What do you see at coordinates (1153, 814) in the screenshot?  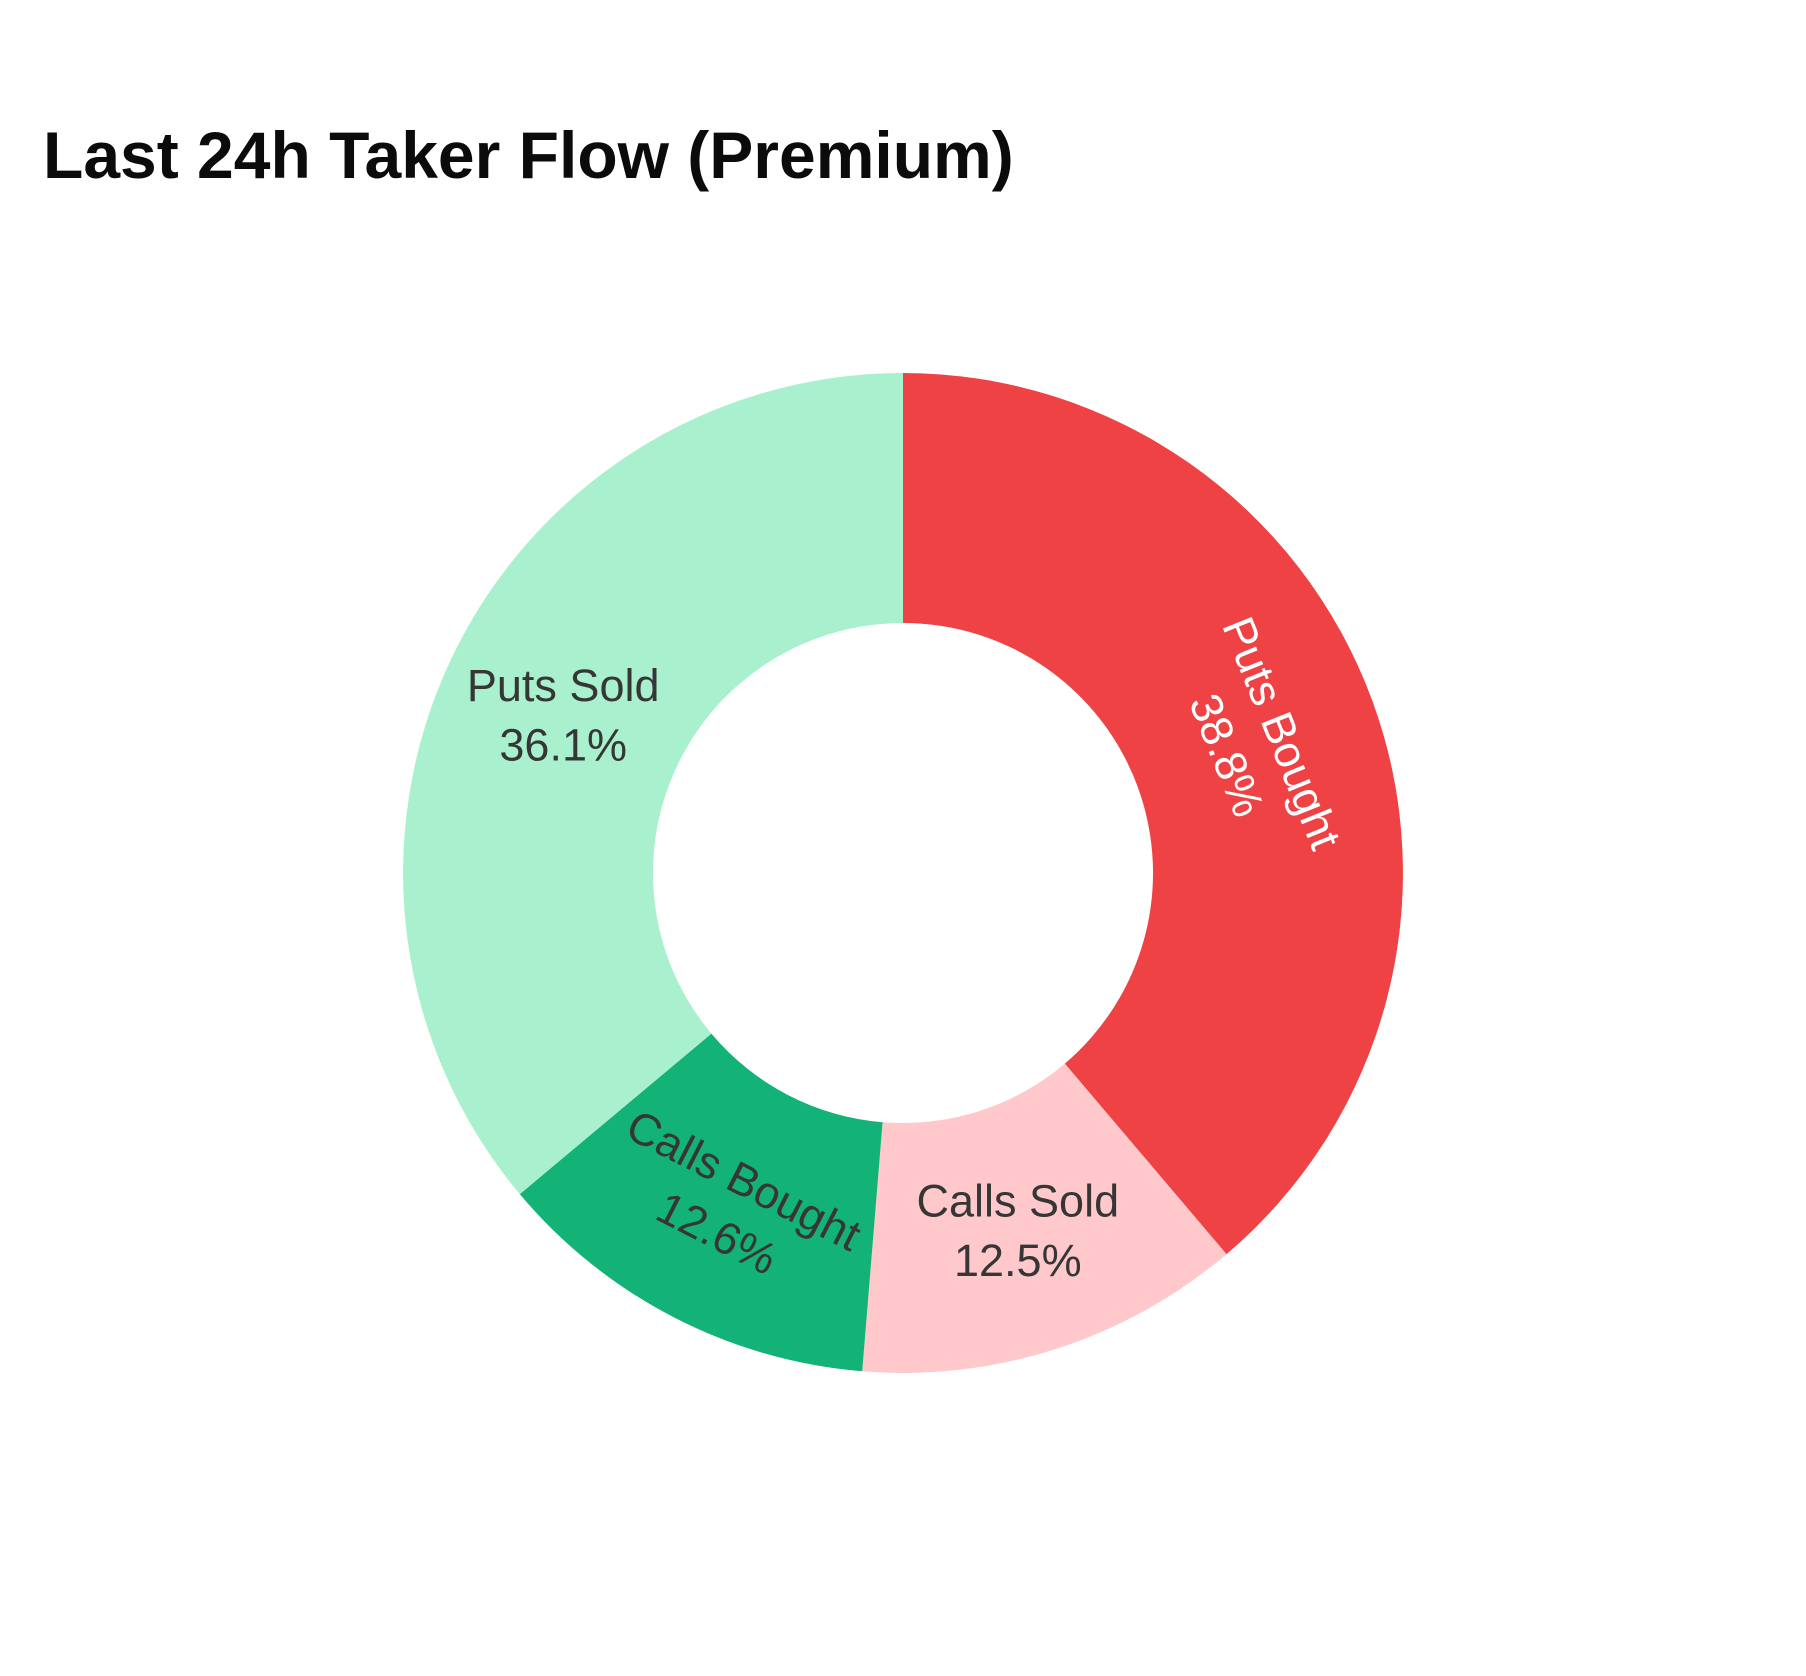 I see `pie-slice-puts-bought` at bounding box center [1153, 814].